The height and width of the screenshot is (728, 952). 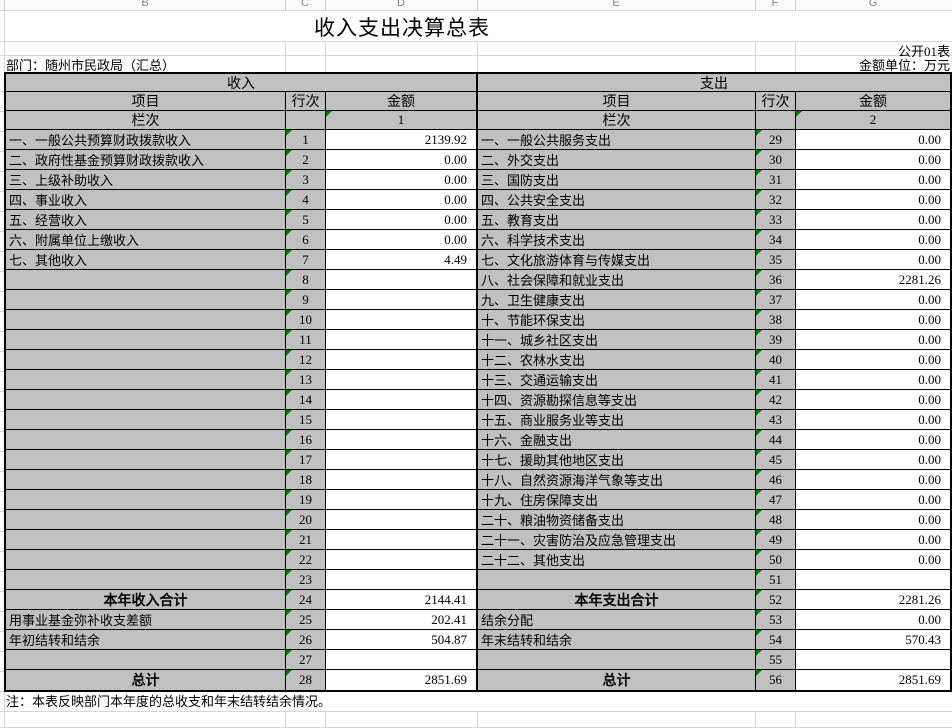 I want to click on income-amount-cell: 202.41, so click(x=402, y=620).